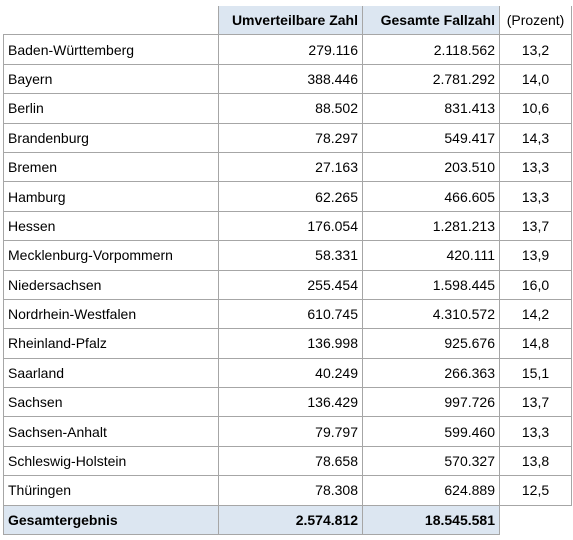  I want to click on table-cell: 925.676, so click(431, 343).